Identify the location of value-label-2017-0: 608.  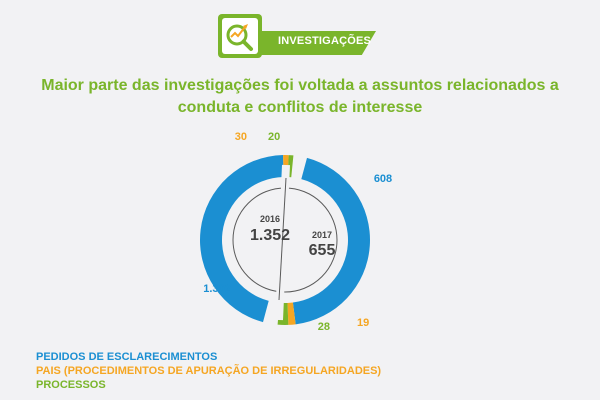
(383, 179).